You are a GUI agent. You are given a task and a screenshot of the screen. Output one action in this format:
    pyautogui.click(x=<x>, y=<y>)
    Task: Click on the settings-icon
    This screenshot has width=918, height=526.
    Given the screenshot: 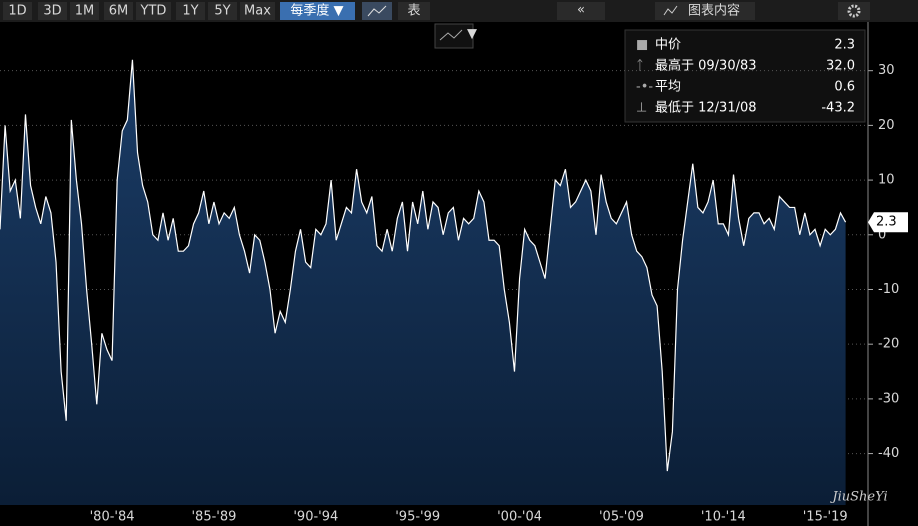 What is the action you would take?
    pyautogui.click(x=854, y=11)
    